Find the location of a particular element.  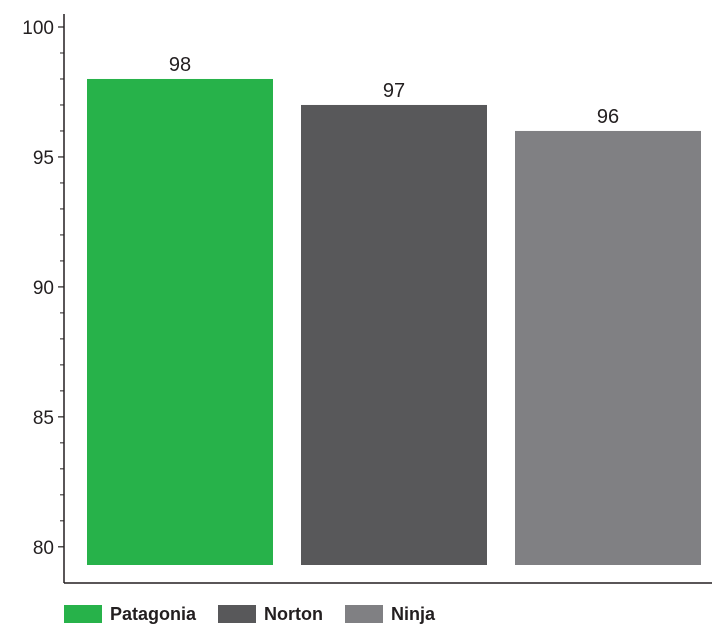

y-tick-label: 85 is located at coordinates (43, 418).